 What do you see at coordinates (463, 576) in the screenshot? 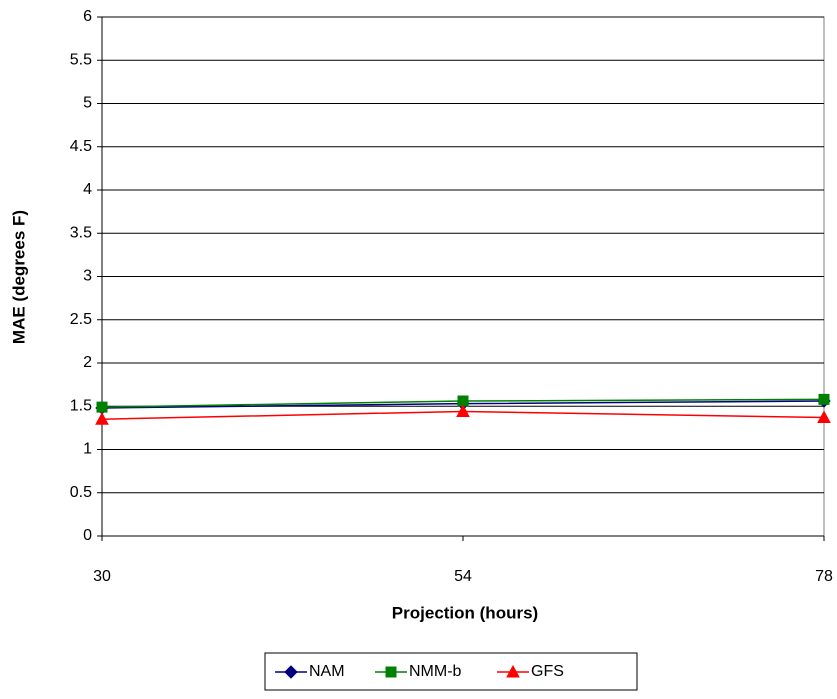
I see `x-tick-label: 54` at bounding box center [463, 576].